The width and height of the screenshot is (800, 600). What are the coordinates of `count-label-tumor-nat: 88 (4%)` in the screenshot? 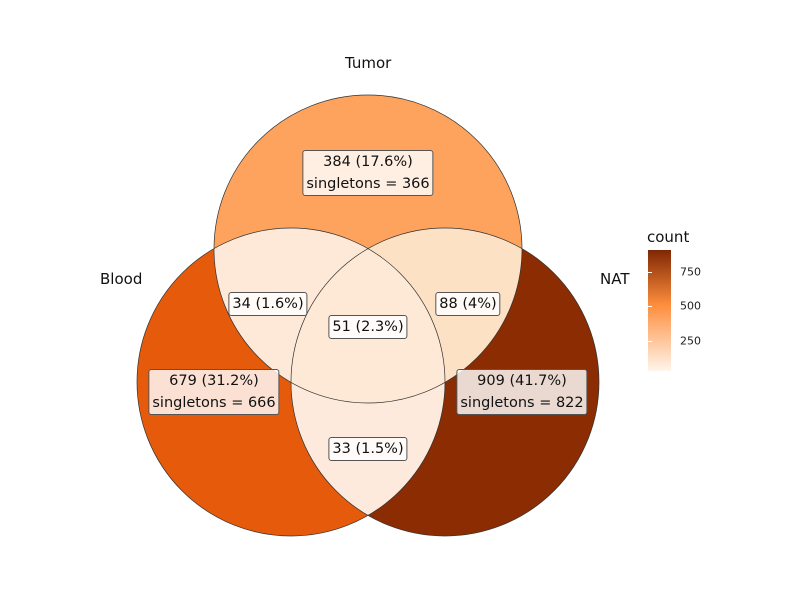 It's located at (468, 304).